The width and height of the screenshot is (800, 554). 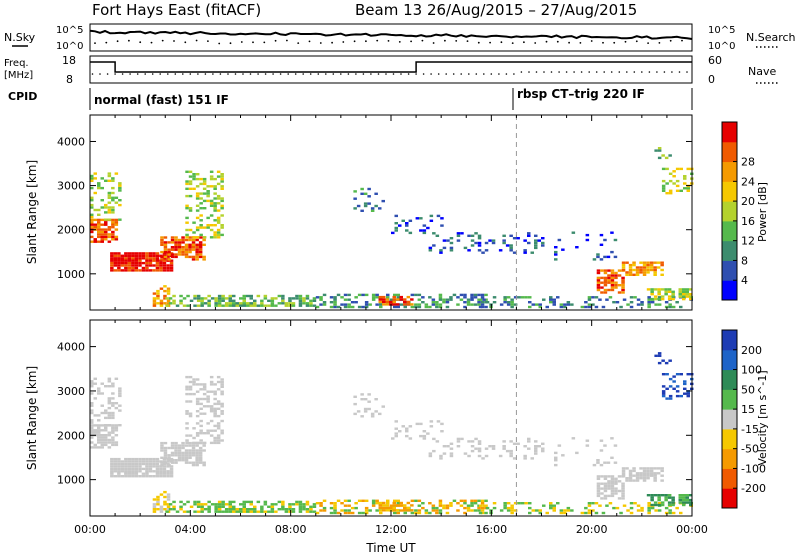 I want to click on colorbar-tick-label: 16, so click(x=748, y=221).